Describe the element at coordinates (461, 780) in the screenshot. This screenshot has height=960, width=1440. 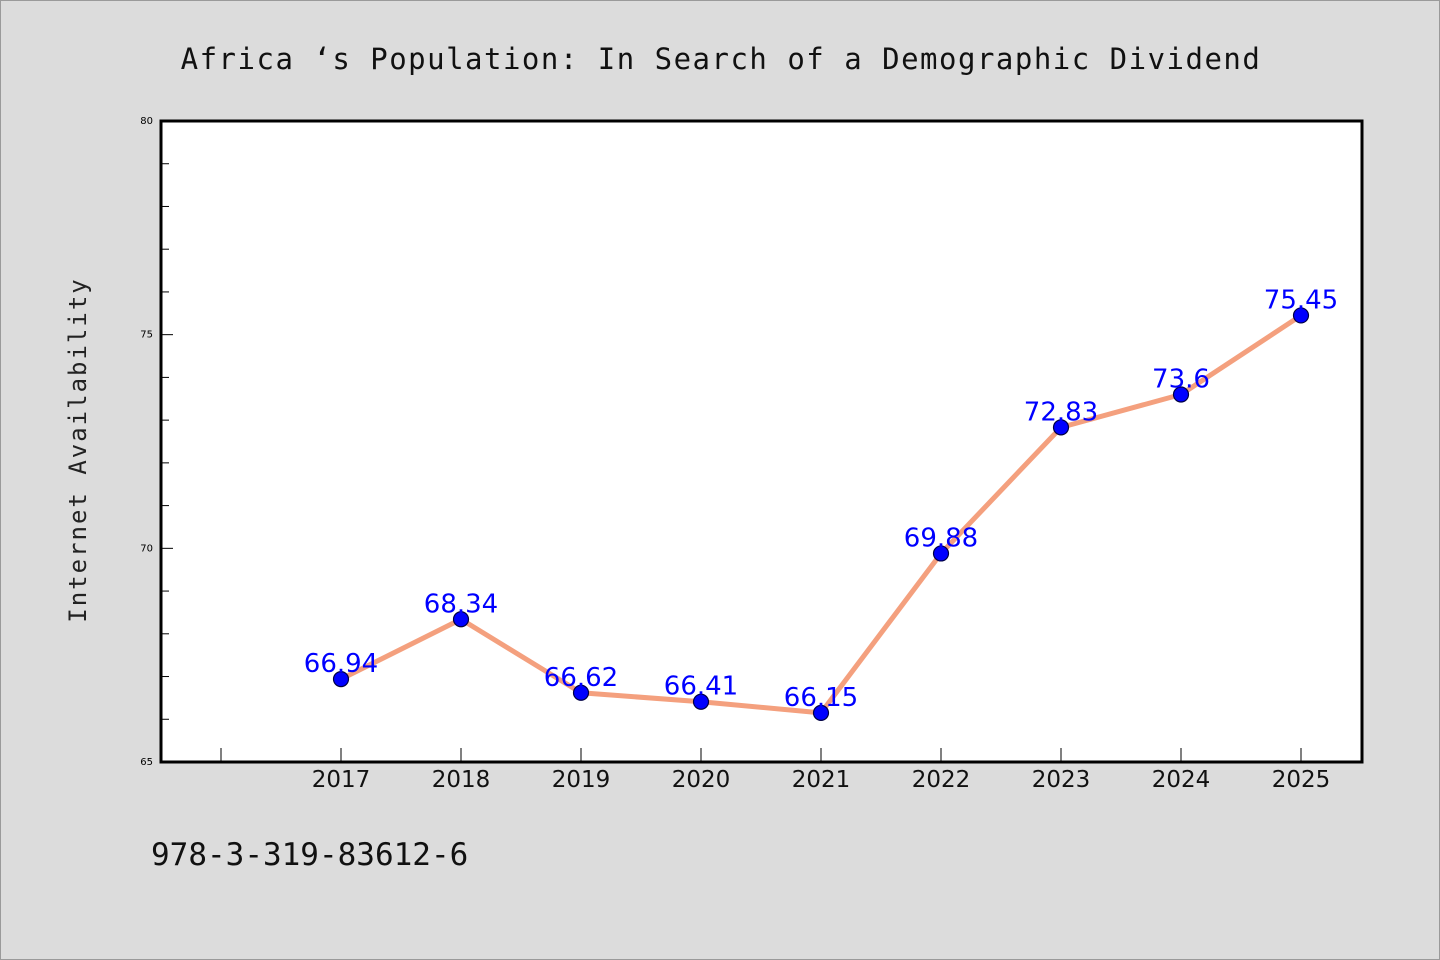
I see `x-tick-label: 2018` at that location.